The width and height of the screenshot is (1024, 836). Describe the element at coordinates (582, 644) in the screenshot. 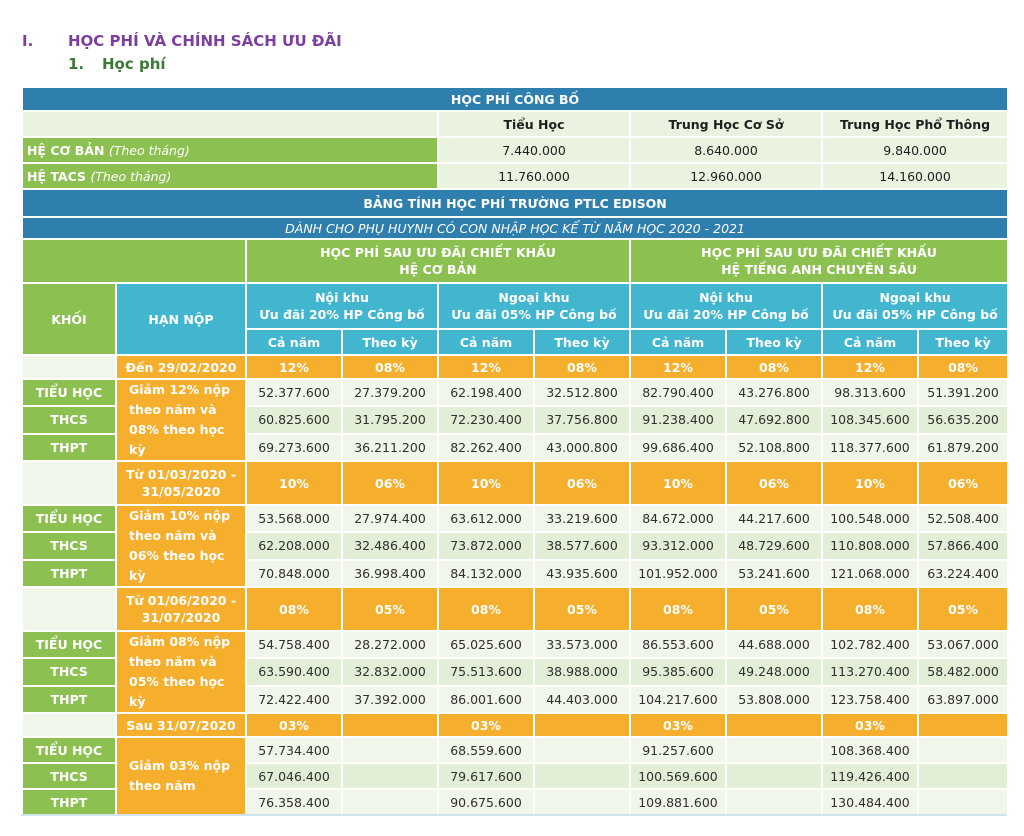

I see `fee-value: 33.573.000` at that location.